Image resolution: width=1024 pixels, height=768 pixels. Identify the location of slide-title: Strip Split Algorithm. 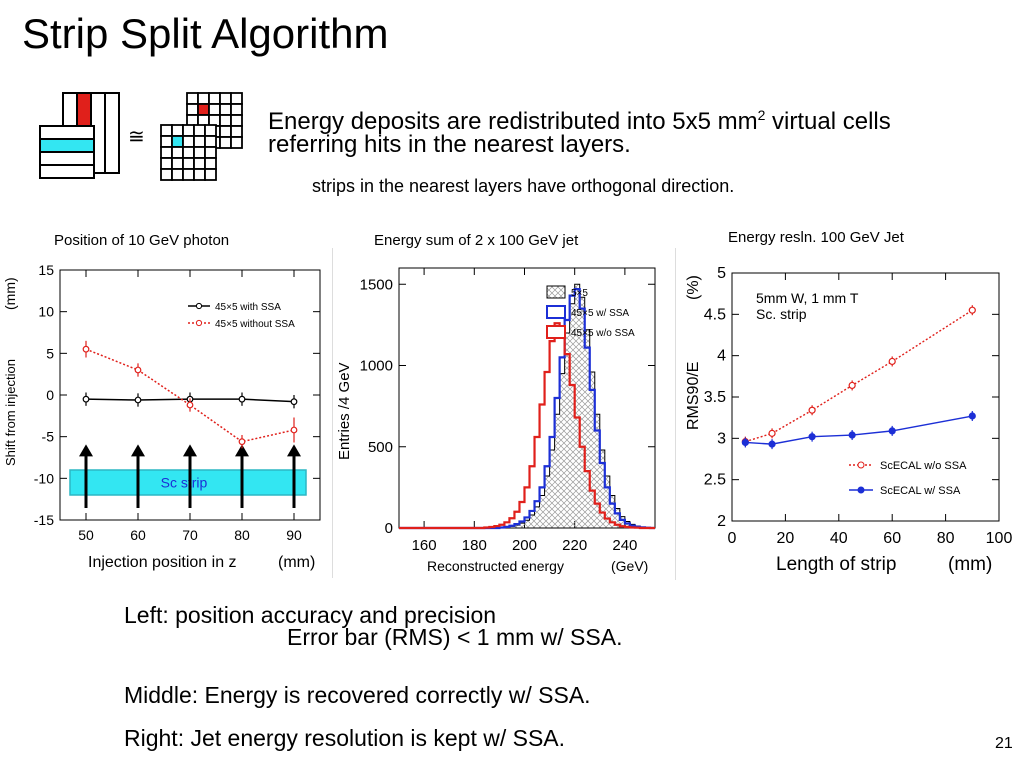
(205, 33).